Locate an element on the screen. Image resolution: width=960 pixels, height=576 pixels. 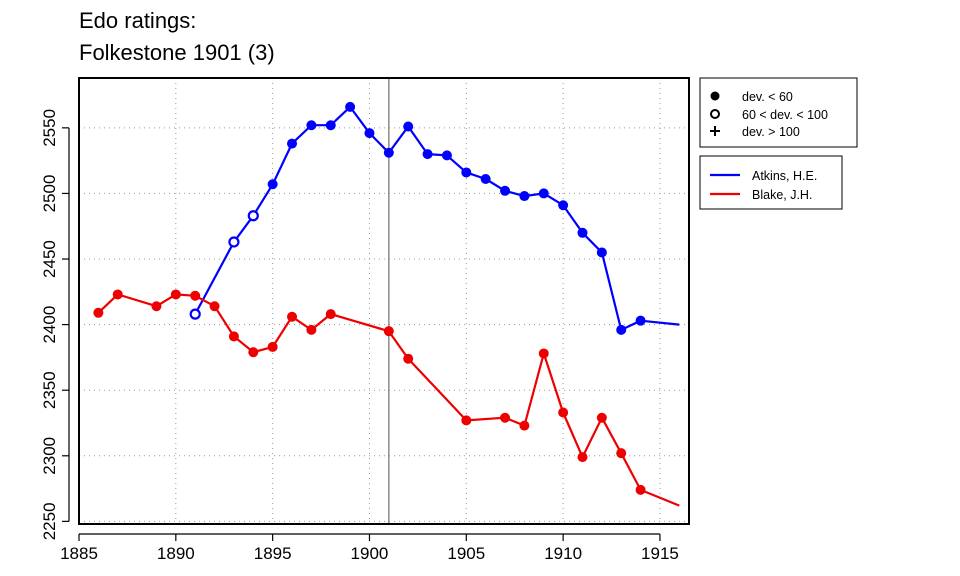
y-axis: 2250 2300 2350 2400 2450 2500 2550 is located at coordinates (55, 324).